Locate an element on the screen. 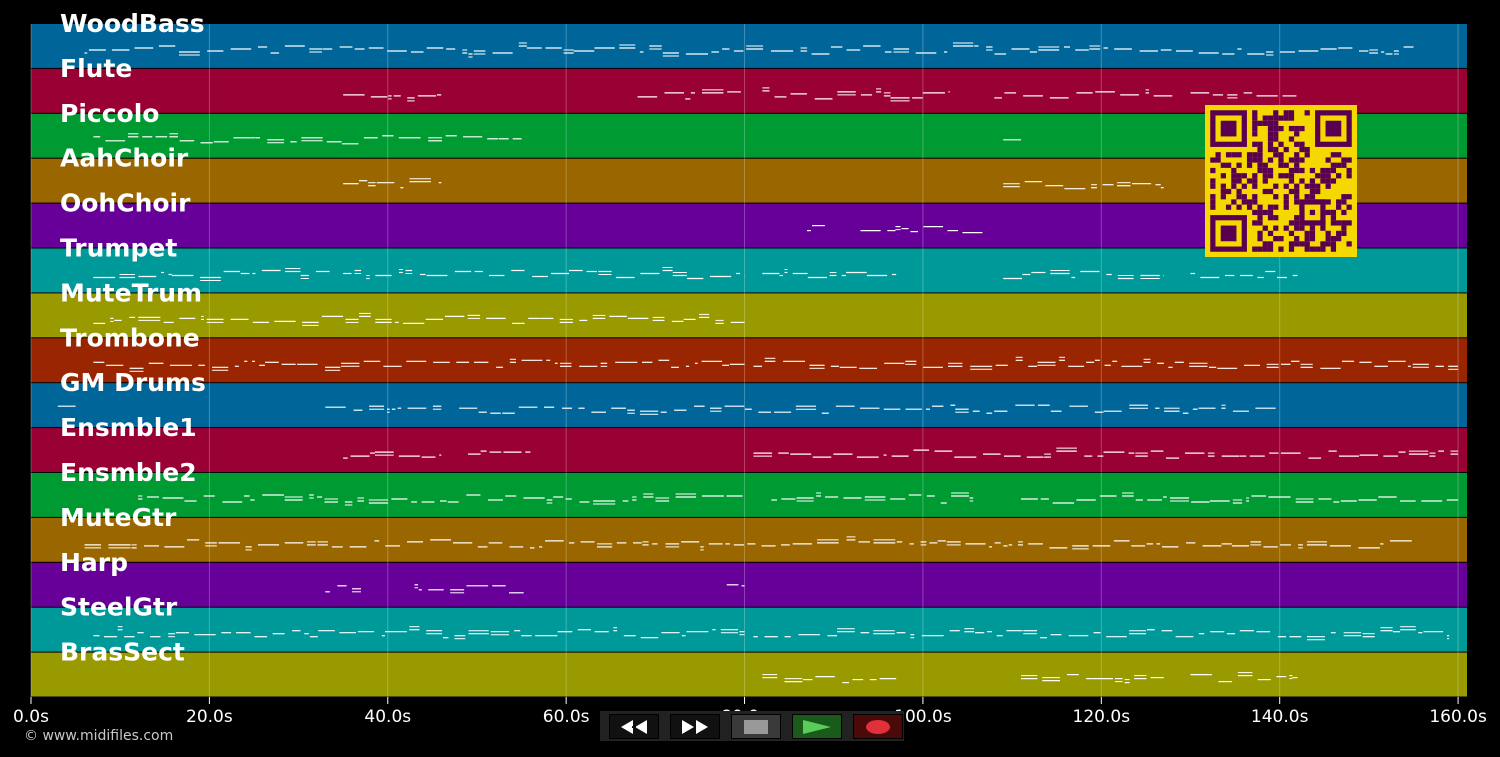 Image resolution: width=1500 pixels, height=757 pixels. record-button is located at coordinates (878, 726).